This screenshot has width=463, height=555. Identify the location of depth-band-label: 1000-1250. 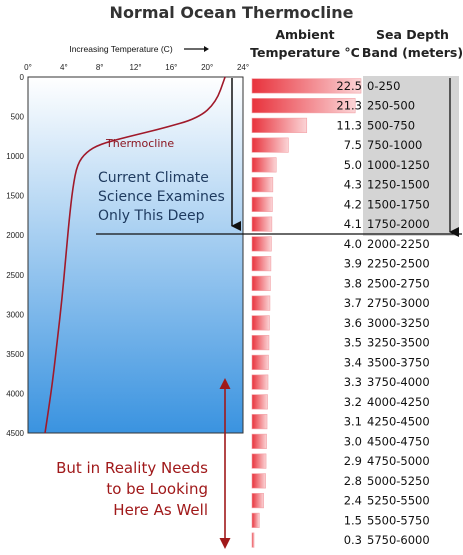
(398, 165).